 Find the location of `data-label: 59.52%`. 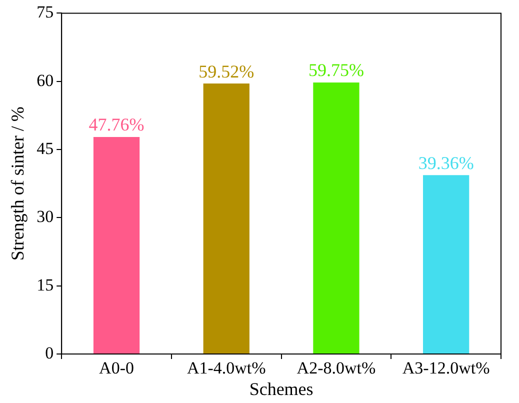

data-label: 59.52% is located at coordinates (226, 71).